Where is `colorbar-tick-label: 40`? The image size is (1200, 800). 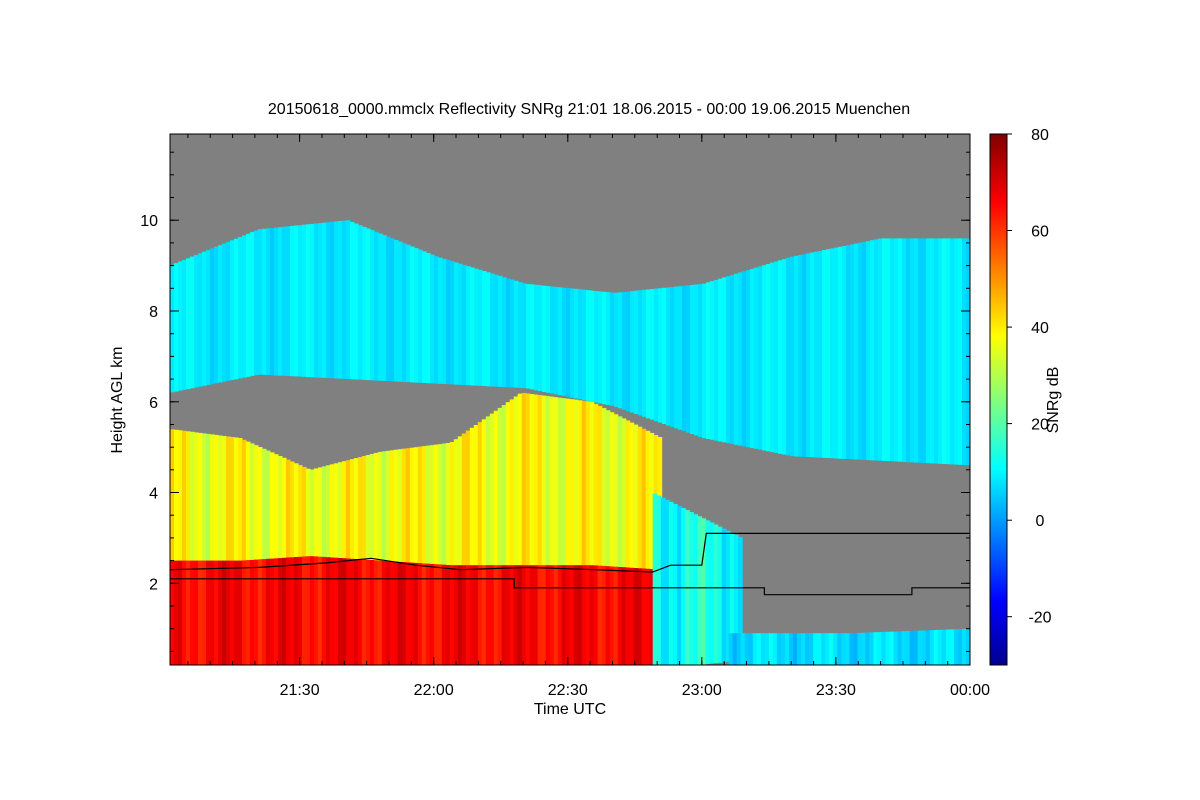 colorbar-tick-label: 40 is located at coordinates (1040, 328).